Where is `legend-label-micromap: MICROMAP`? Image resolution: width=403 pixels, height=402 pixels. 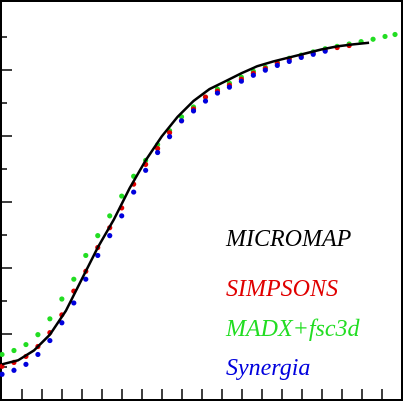 legend-label-micromap: MICROMAP is located at coordinates (288, 239).